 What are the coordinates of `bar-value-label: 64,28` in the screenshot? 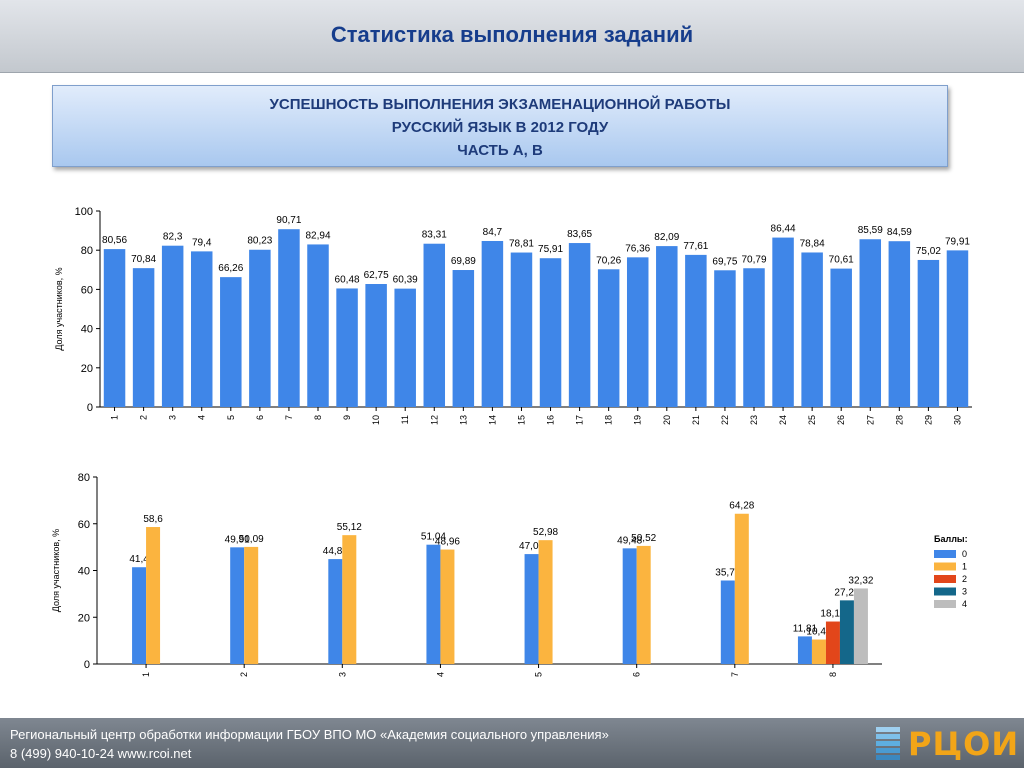 It's located at (741, 506).